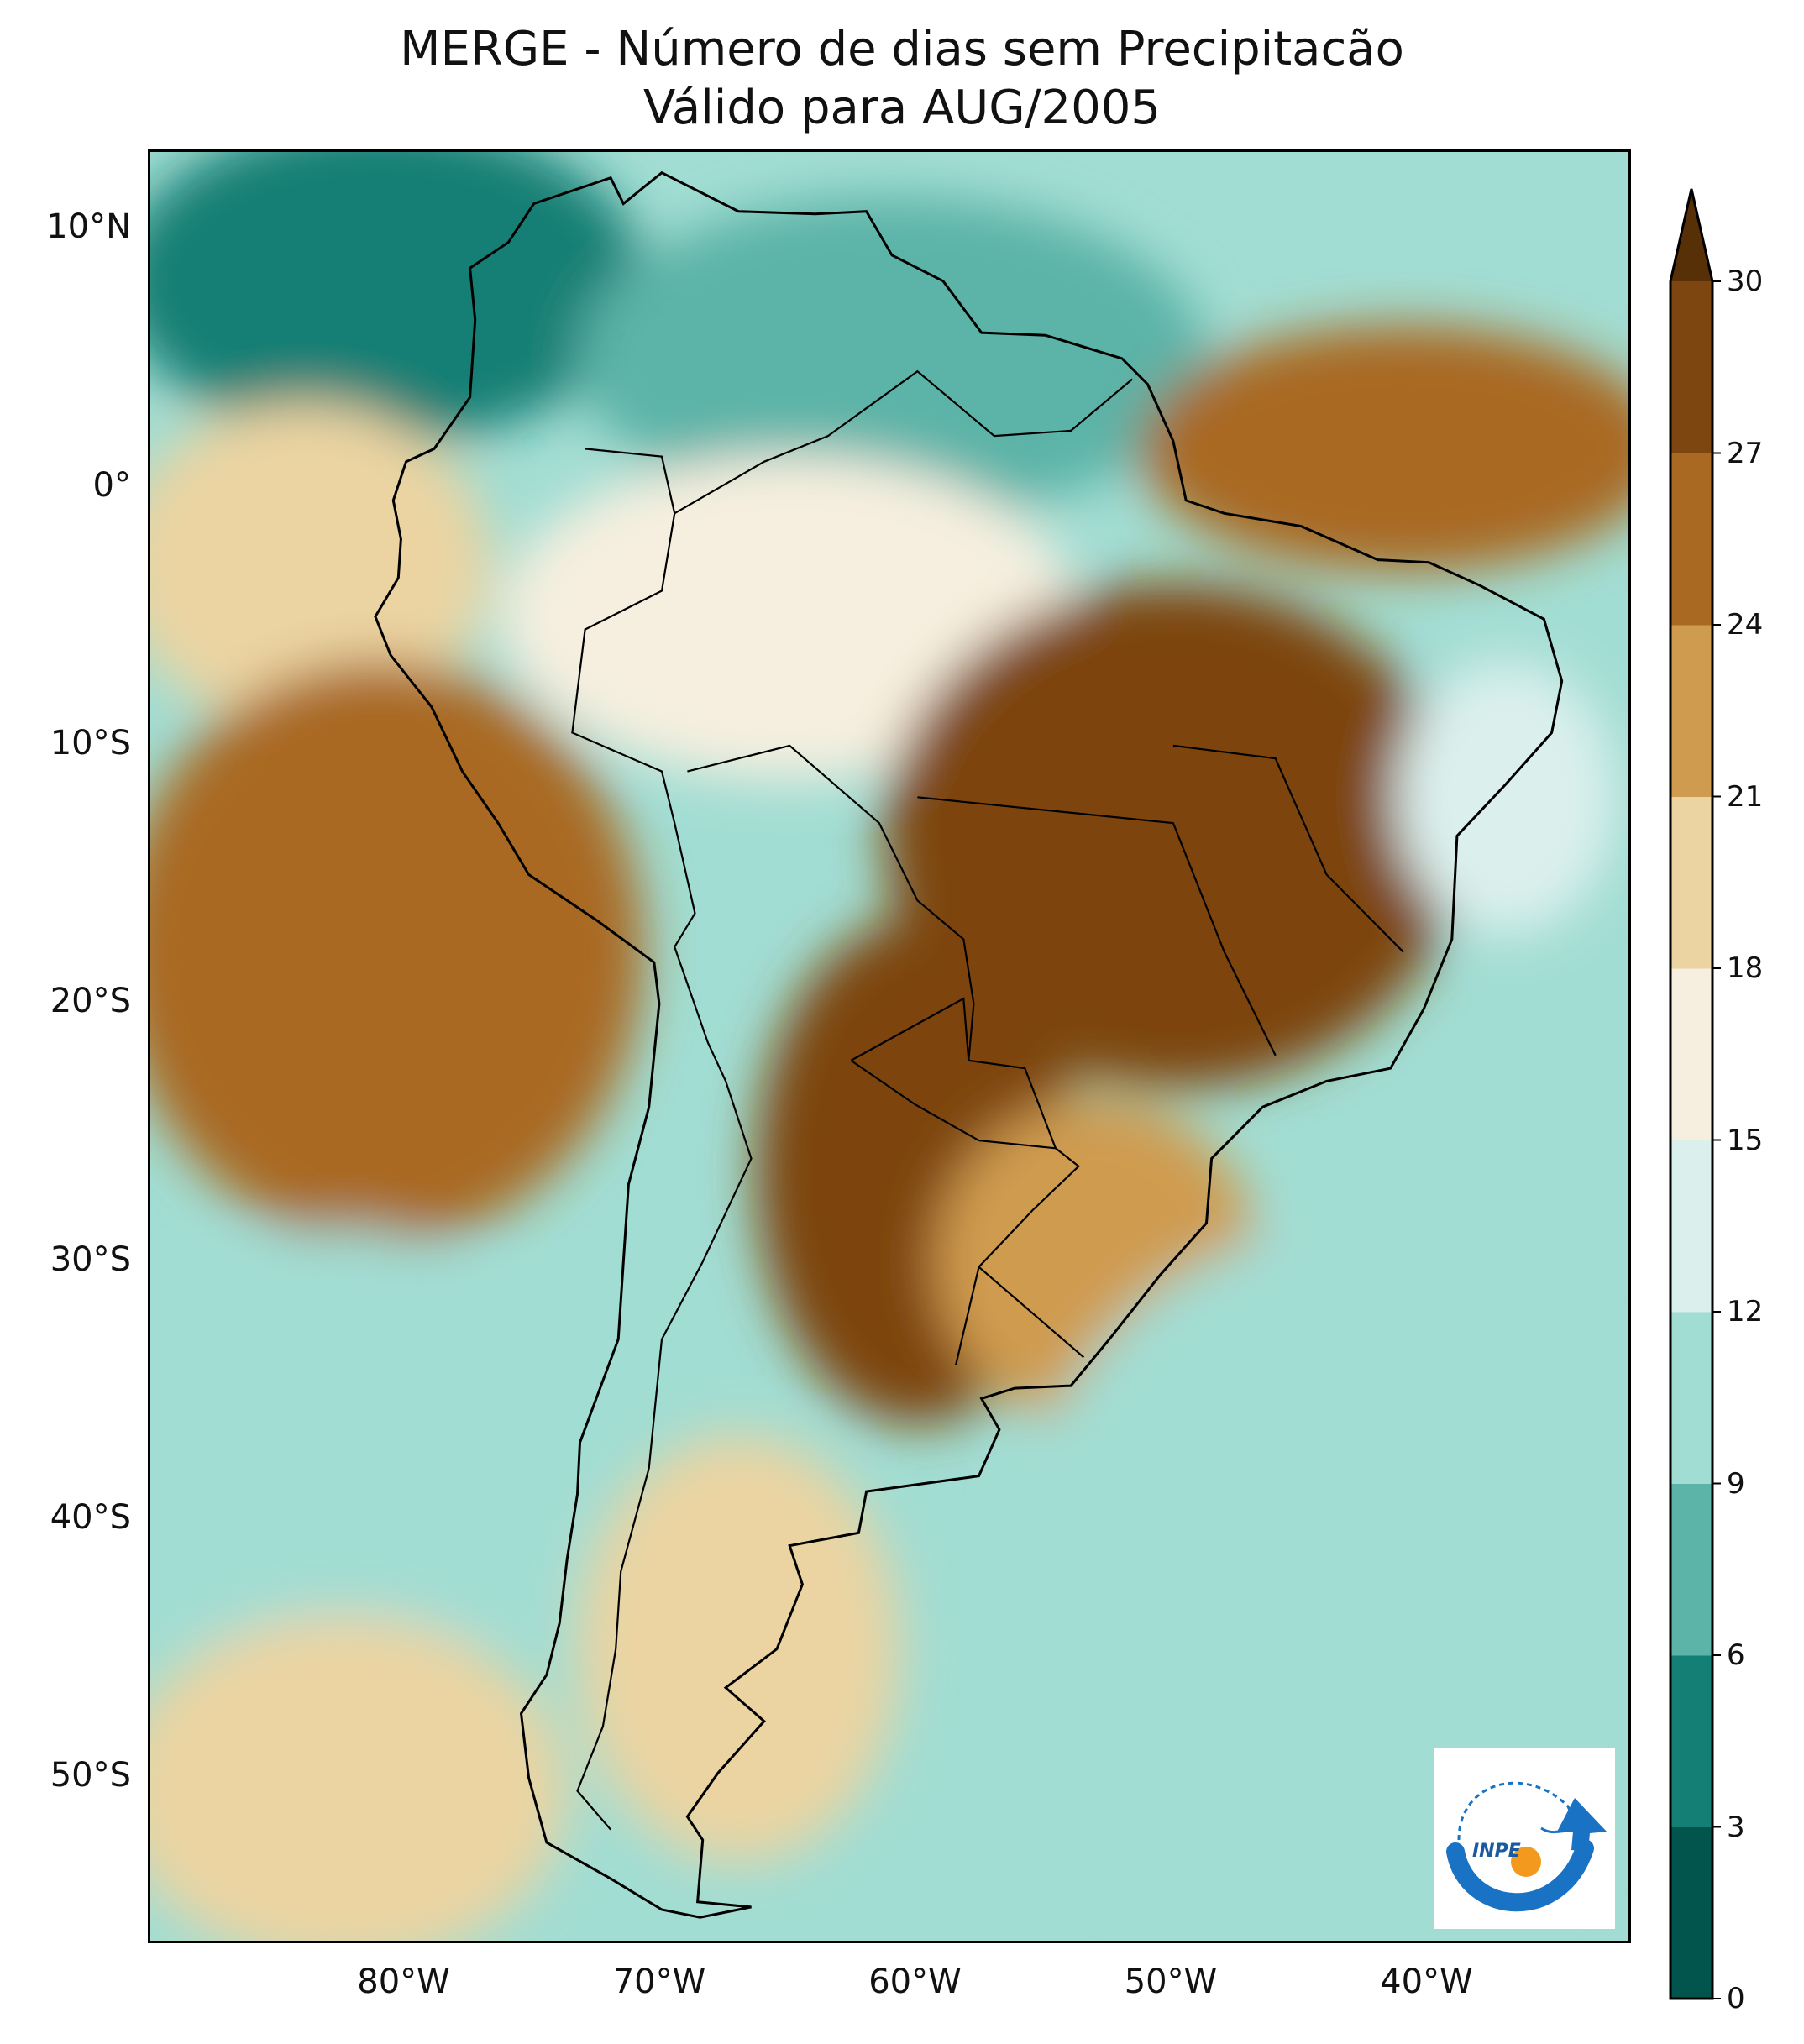 The height and width of the screenshot is (2044, 1804). What do you see at coordinates (1736, 1655) in the screenshot?
I see `colorbar-tick-label: 6` at bounding box center [1736, 1655].